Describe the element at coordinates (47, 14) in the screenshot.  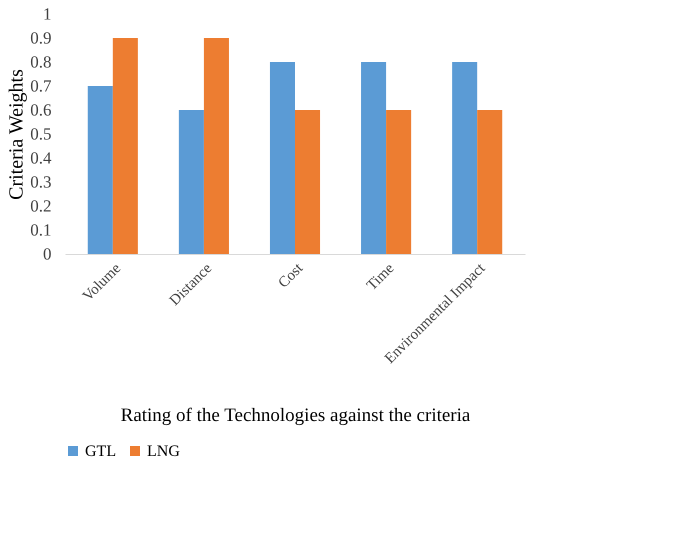
I see `y-tick-label: 1` at that location.